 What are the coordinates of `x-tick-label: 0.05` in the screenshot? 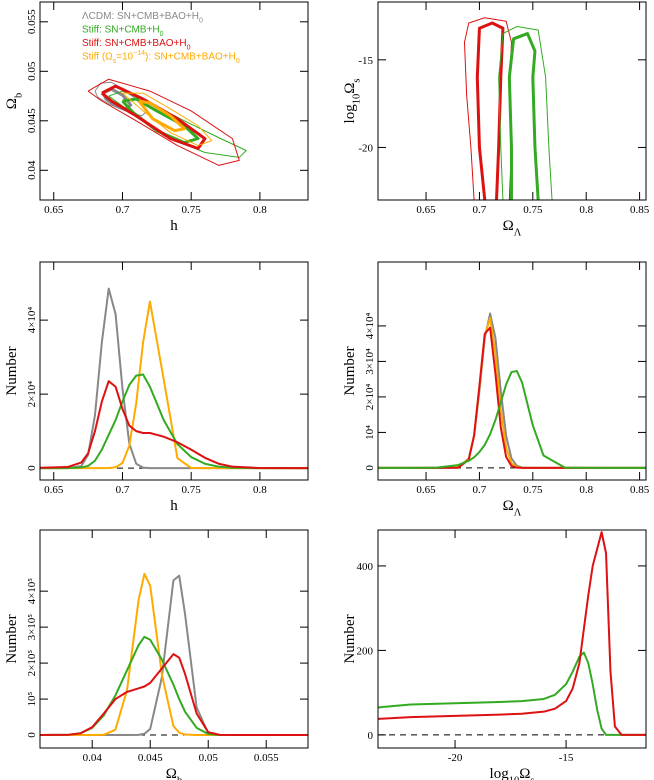 It's located at (209, 758).